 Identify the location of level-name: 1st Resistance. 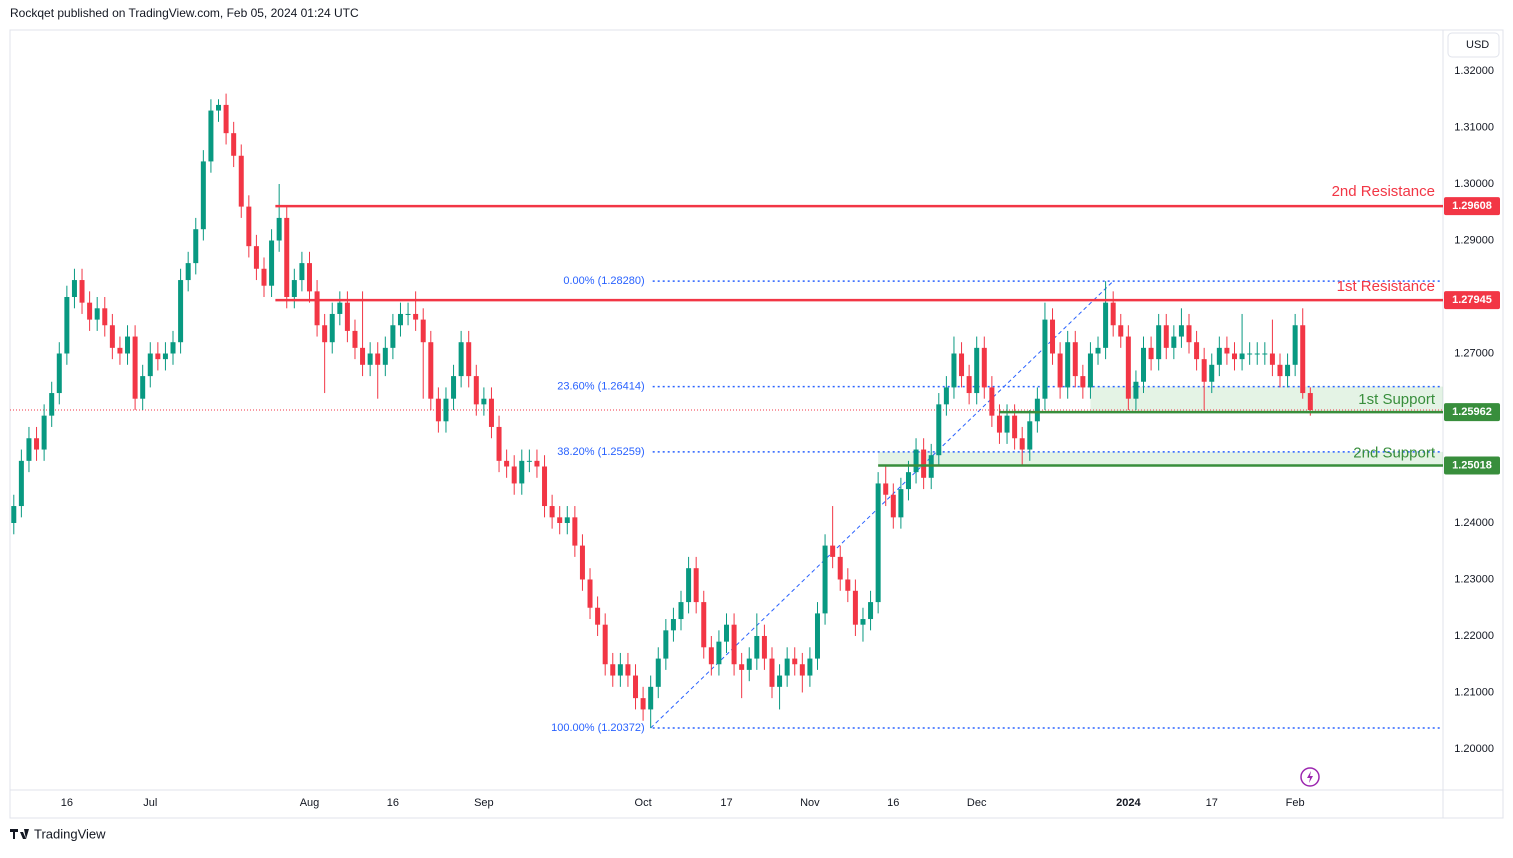
(1386, 286).